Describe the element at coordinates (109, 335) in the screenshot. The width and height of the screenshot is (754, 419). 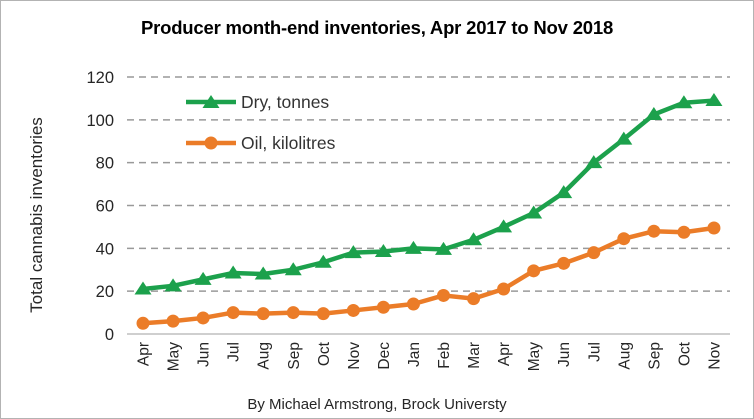
I see `y-tick-label: 0` at that location.